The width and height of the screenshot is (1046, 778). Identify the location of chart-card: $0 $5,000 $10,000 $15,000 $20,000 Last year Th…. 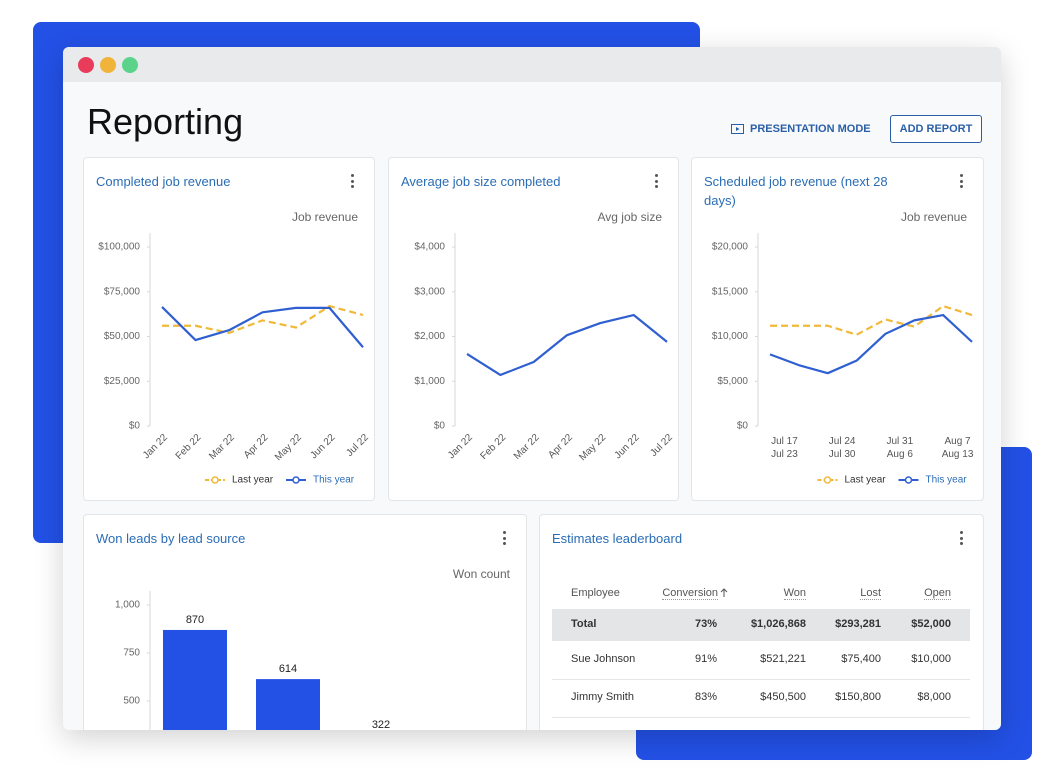
(837, 329).